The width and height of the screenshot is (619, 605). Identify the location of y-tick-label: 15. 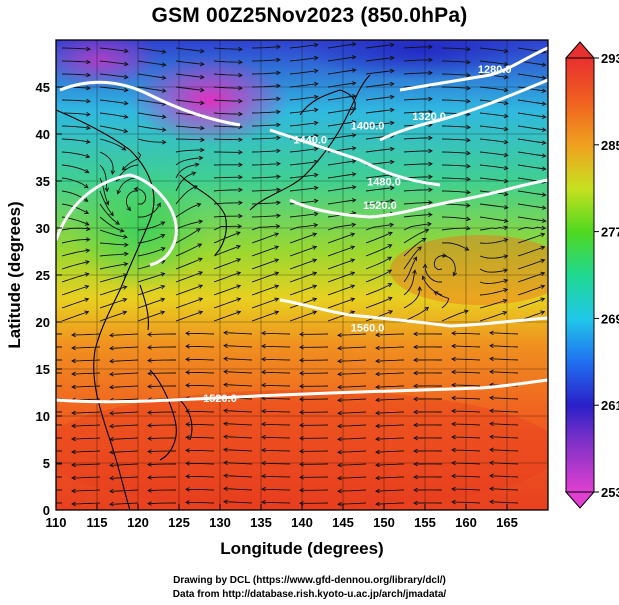
(43, 369).